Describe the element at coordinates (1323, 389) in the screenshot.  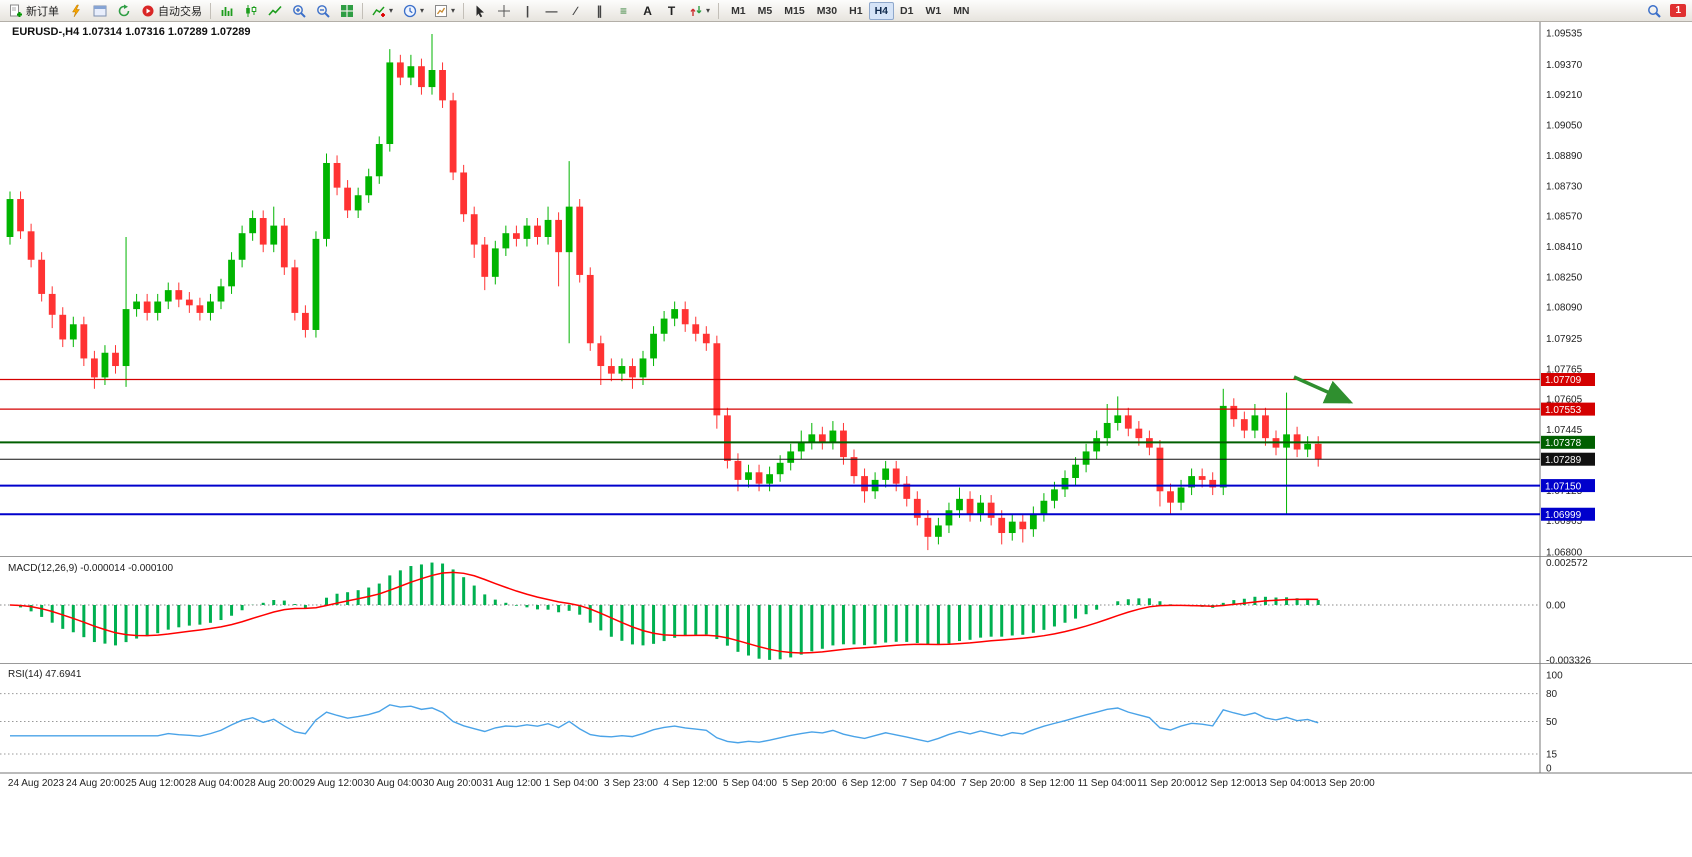
I see `trend-arrow-annotation` at that location.